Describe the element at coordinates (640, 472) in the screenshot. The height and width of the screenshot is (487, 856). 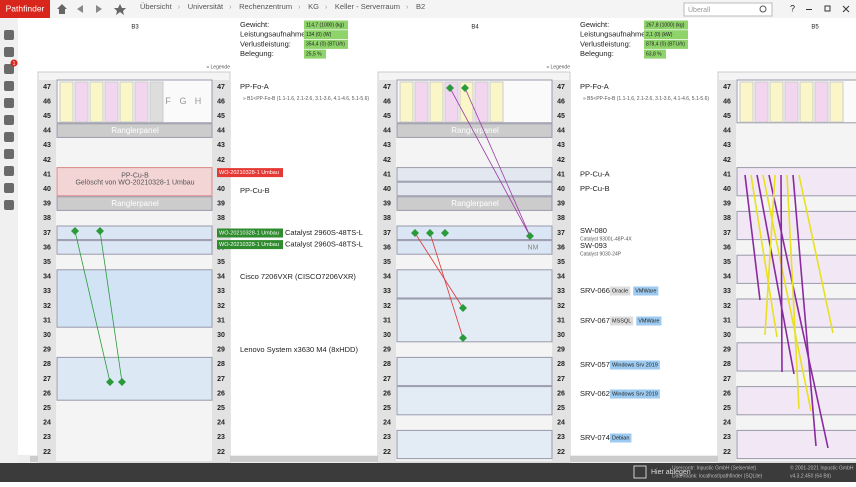
I see `drop-icon` at that location.